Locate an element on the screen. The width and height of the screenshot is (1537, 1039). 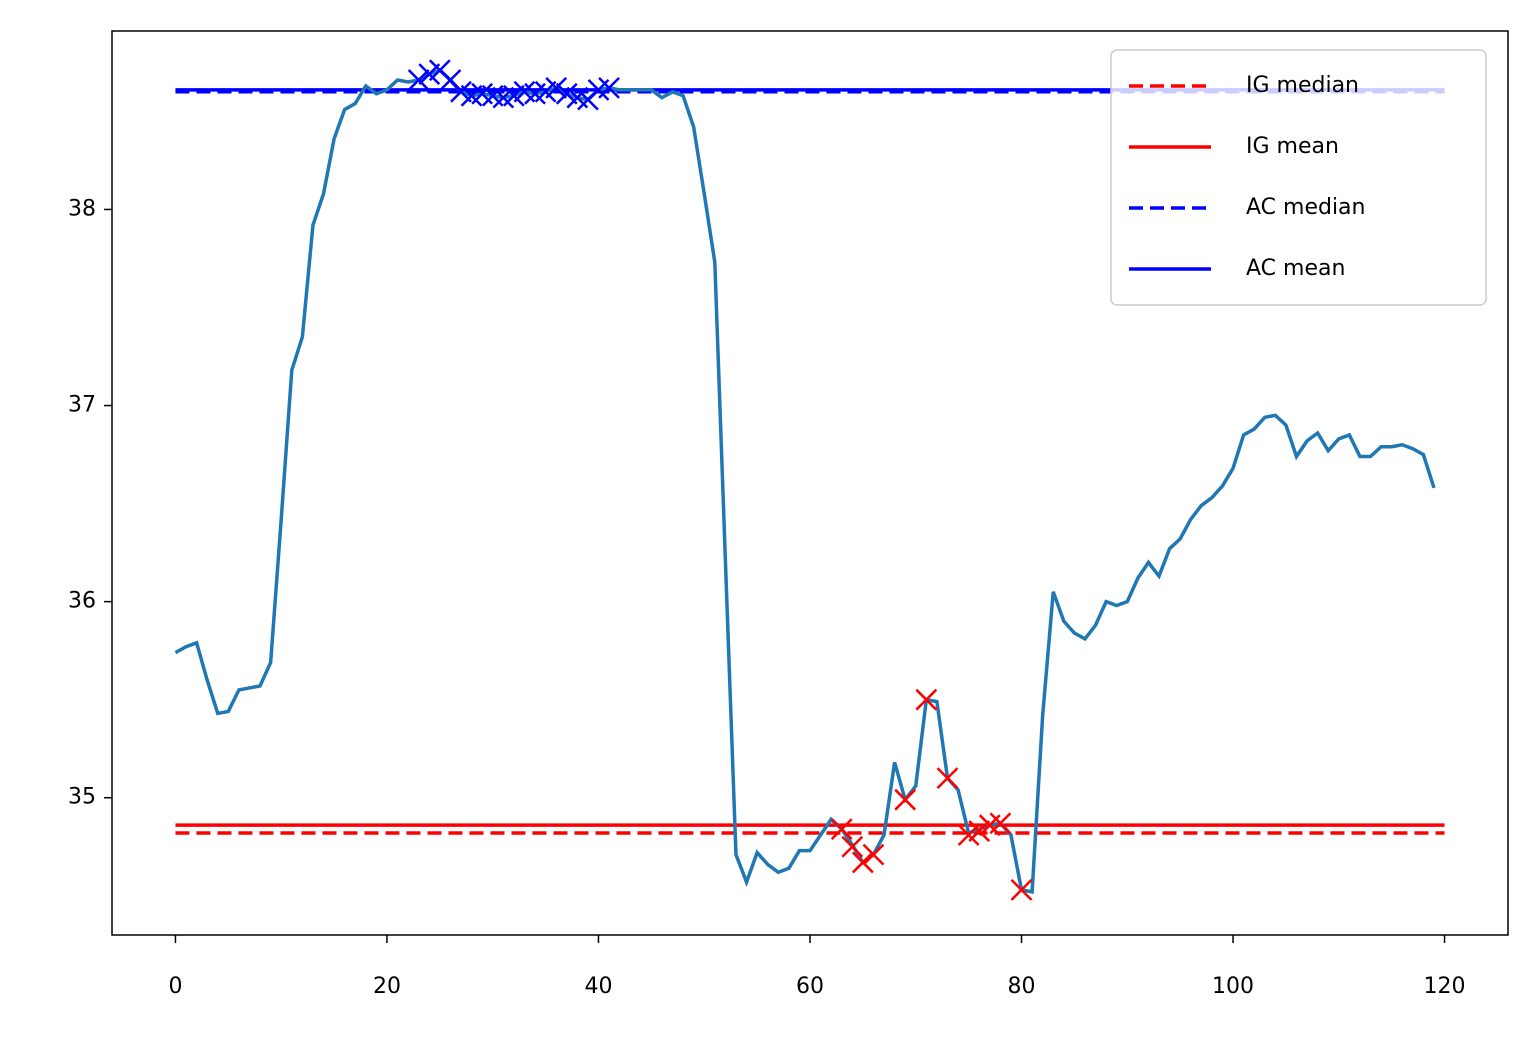
x-tick-label: 20 is located at coordinates (387, 986).